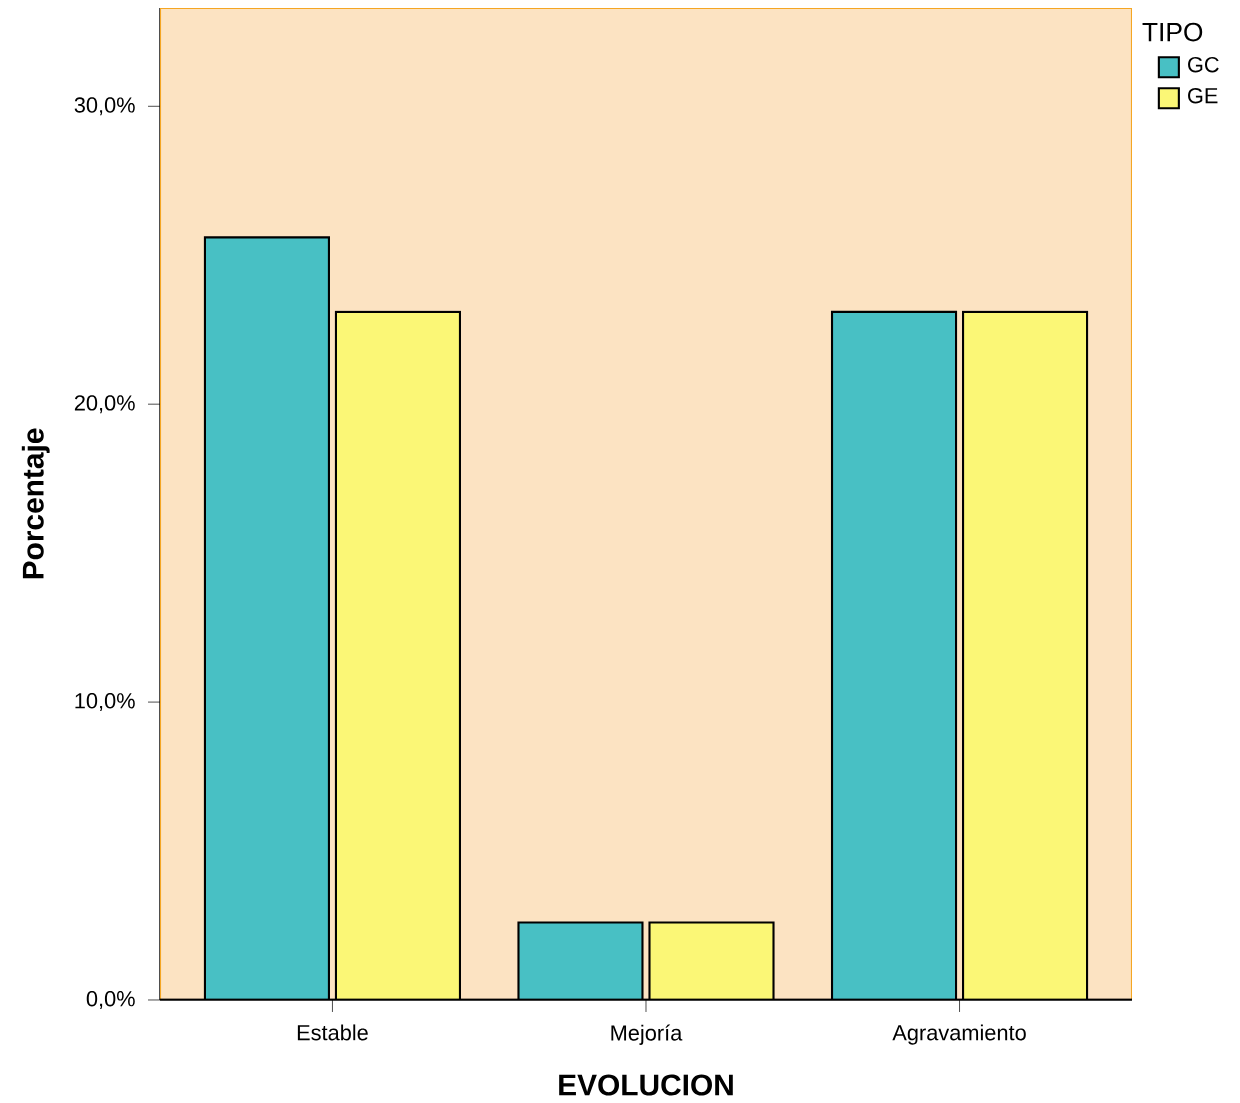 The image size is (1240, 1103). Describe the element at coordinates (104, 404) in the screenshot. I see `y-tick-label: 20,0%` at that location.